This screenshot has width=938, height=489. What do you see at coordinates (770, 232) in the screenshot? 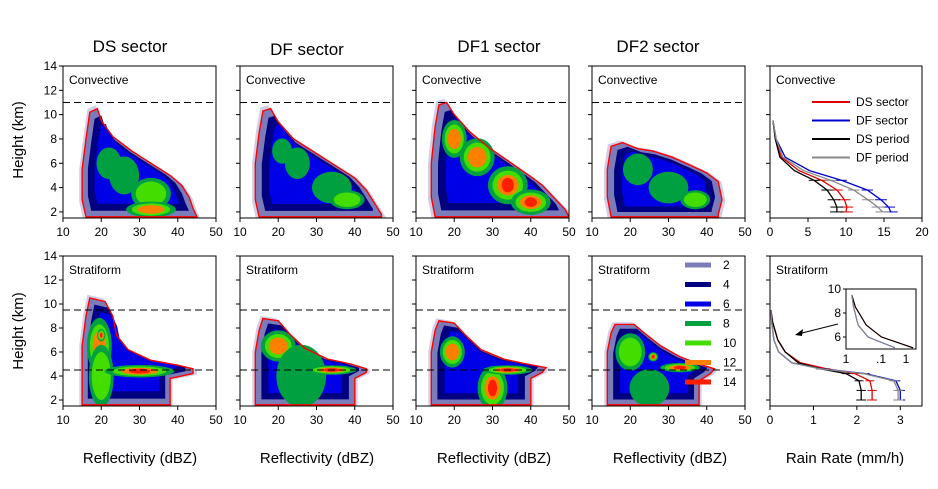
I see `x-tick-label: 0` at bounding box center [770, 232].